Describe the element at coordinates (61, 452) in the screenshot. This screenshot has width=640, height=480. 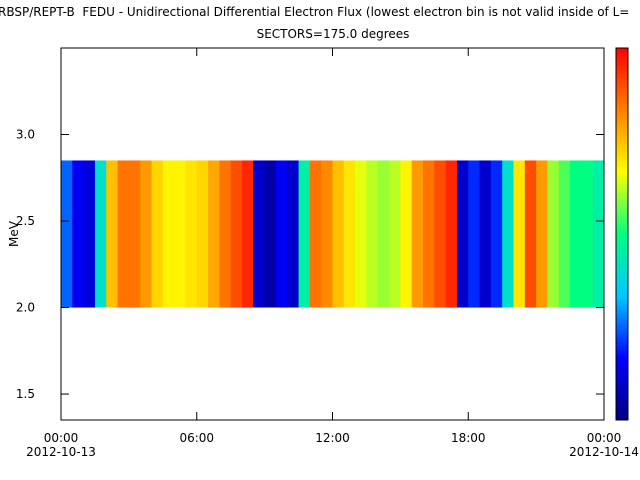
I see `x-tick-date: 2012-10-13` at that location.